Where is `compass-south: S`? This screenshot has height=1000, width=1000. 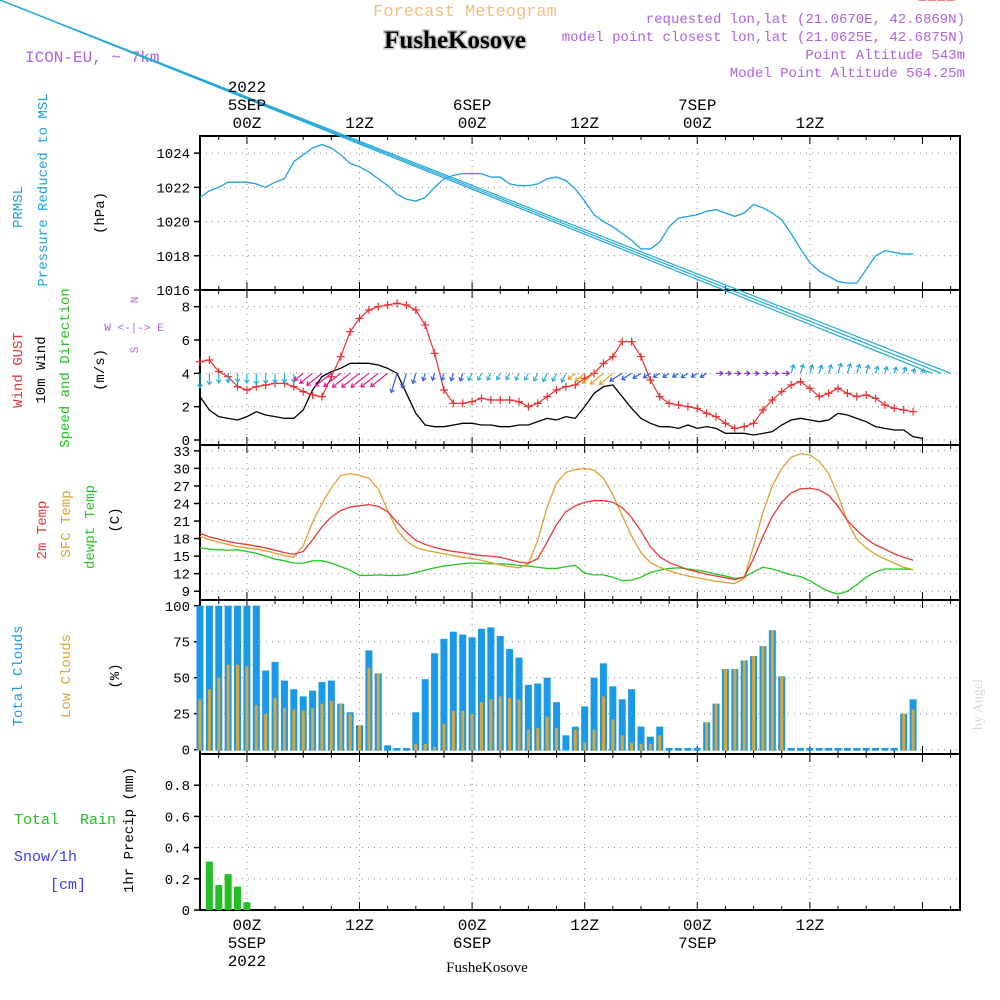
compass-south: S is located at coordinates (136, 349).